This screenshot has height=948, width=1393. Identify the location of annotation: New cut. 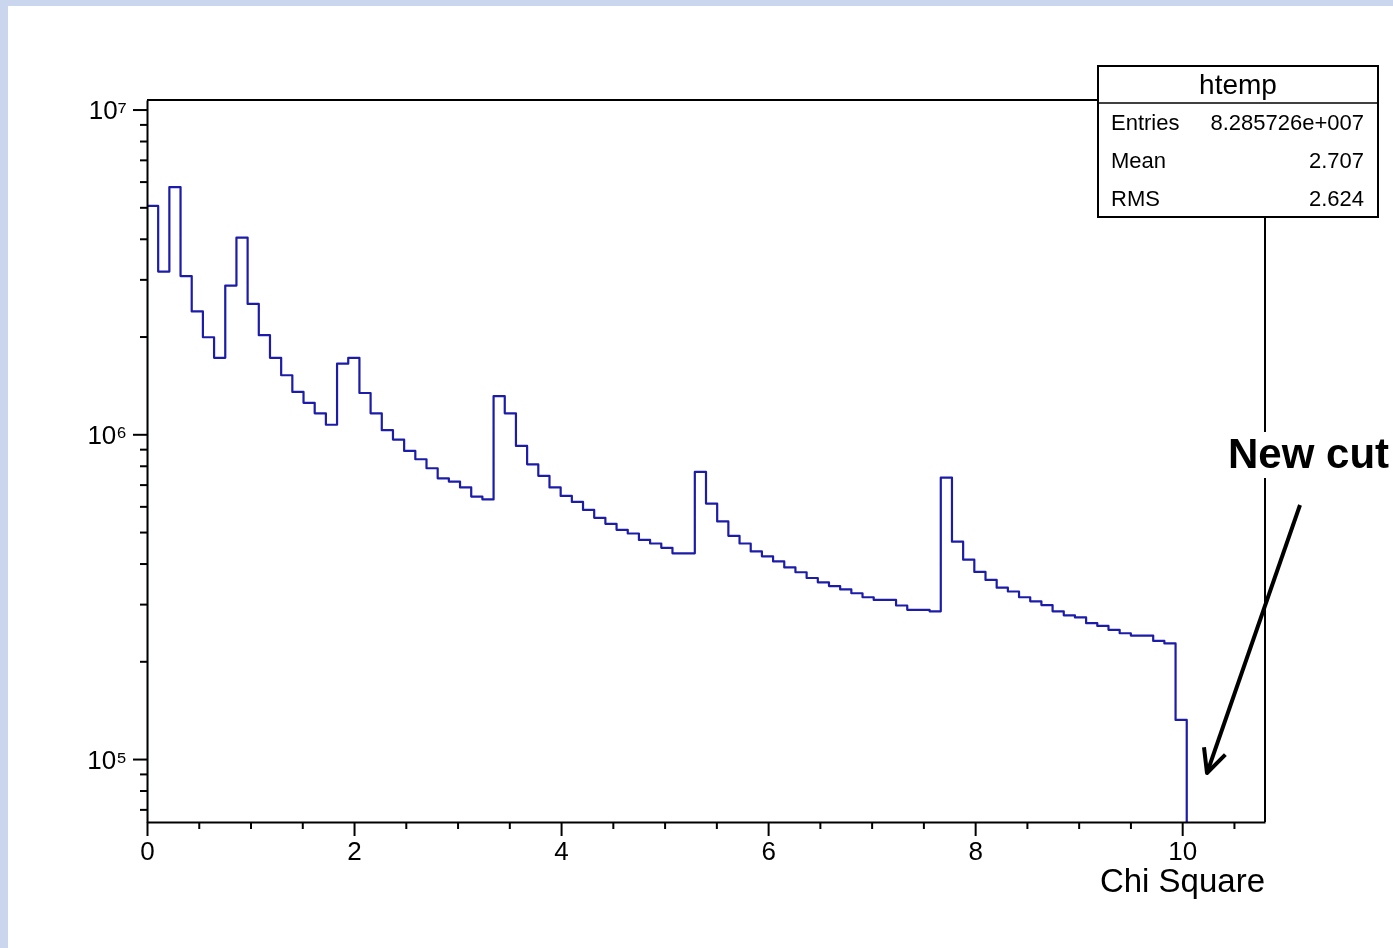
(1309, 453).